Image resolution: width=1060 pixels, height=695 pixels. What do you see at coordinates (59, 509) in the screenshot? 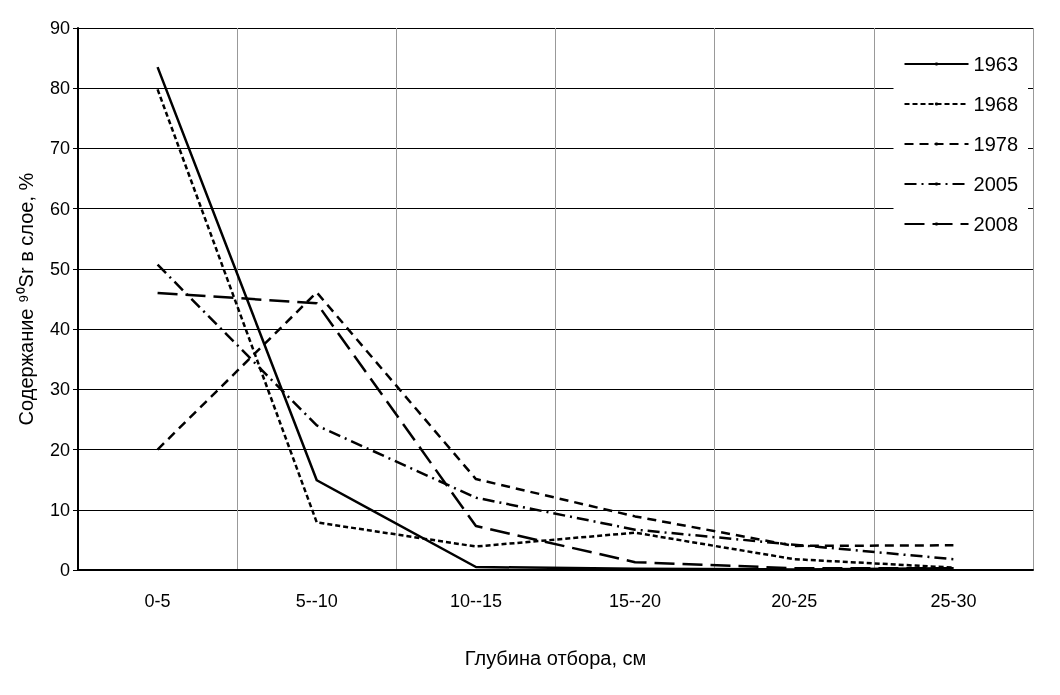
I see `y-tick-label: 10` at bounding box center [59, 509].